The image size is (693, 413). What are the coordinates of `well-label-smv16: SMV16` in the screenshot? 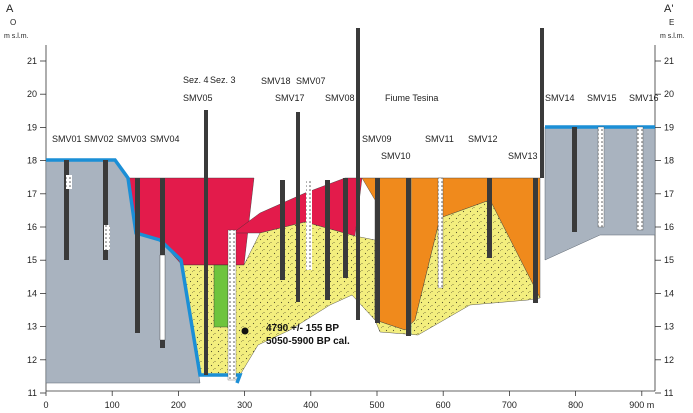 It's located at (644, 98).